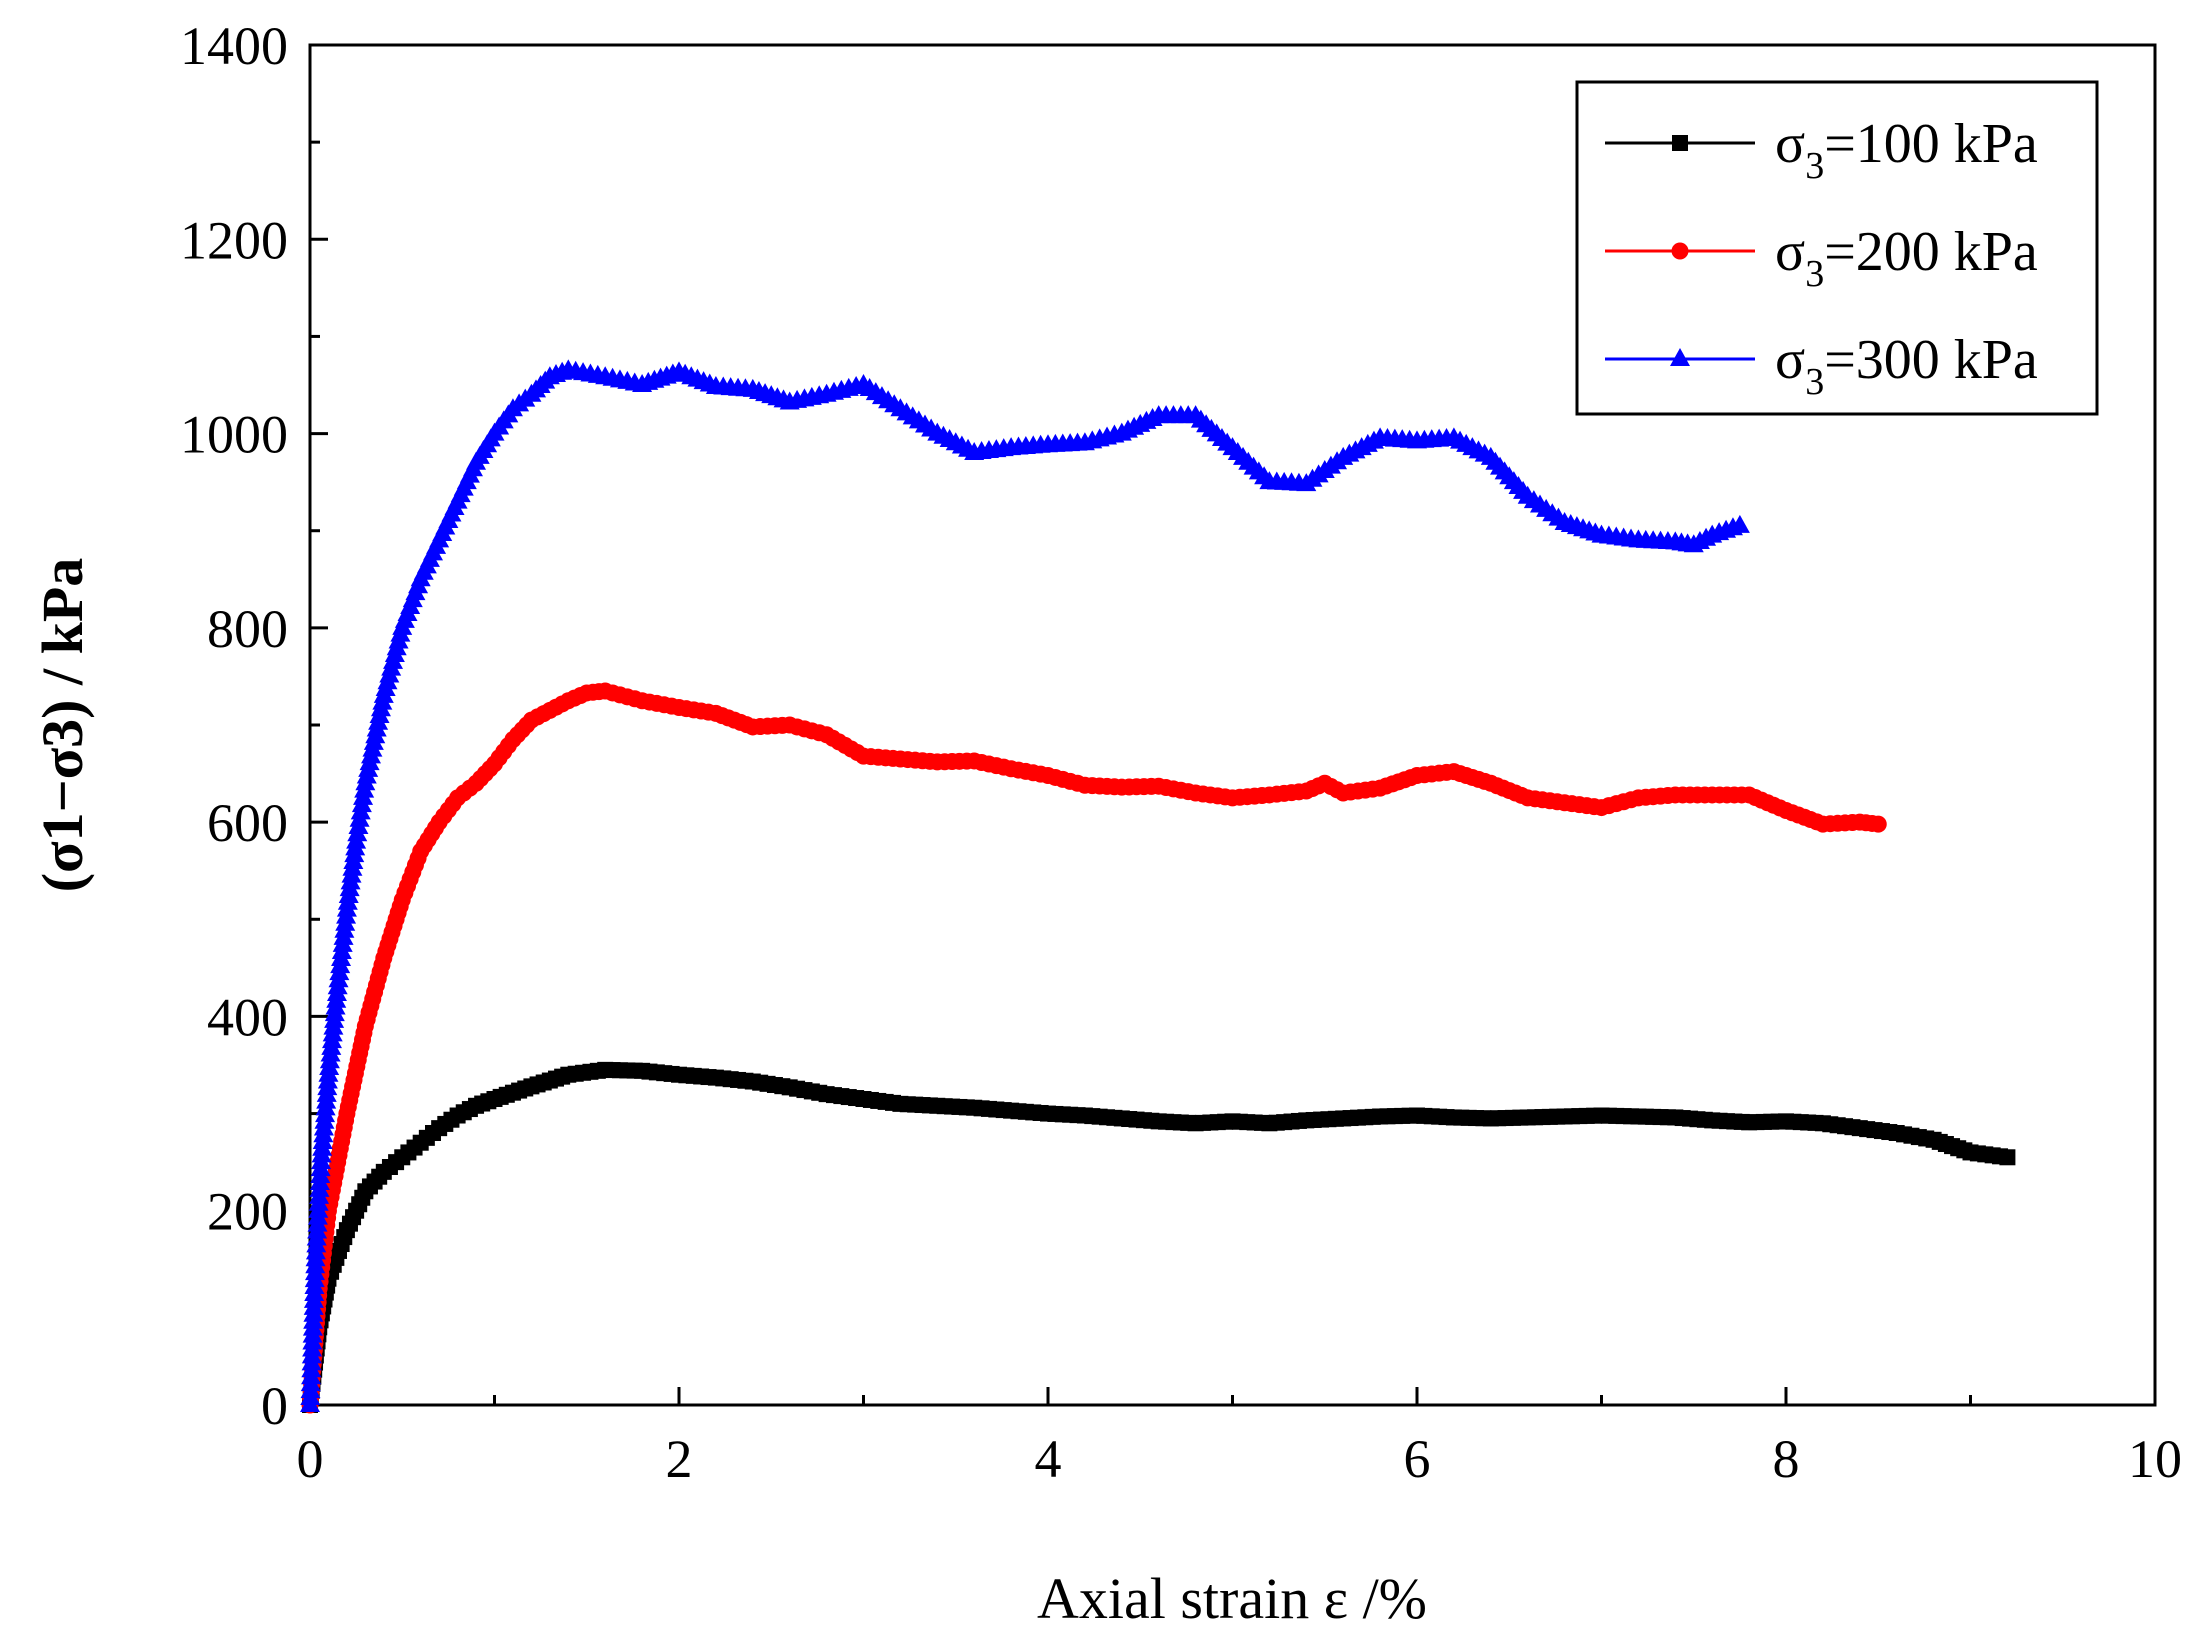 This screenshot has width=2200, height=1633. What do you see at coordinates (1906, 366) in the screenshot?
I see `legend-label: σ3=300 kPa` at bounding box center [1906, 366].